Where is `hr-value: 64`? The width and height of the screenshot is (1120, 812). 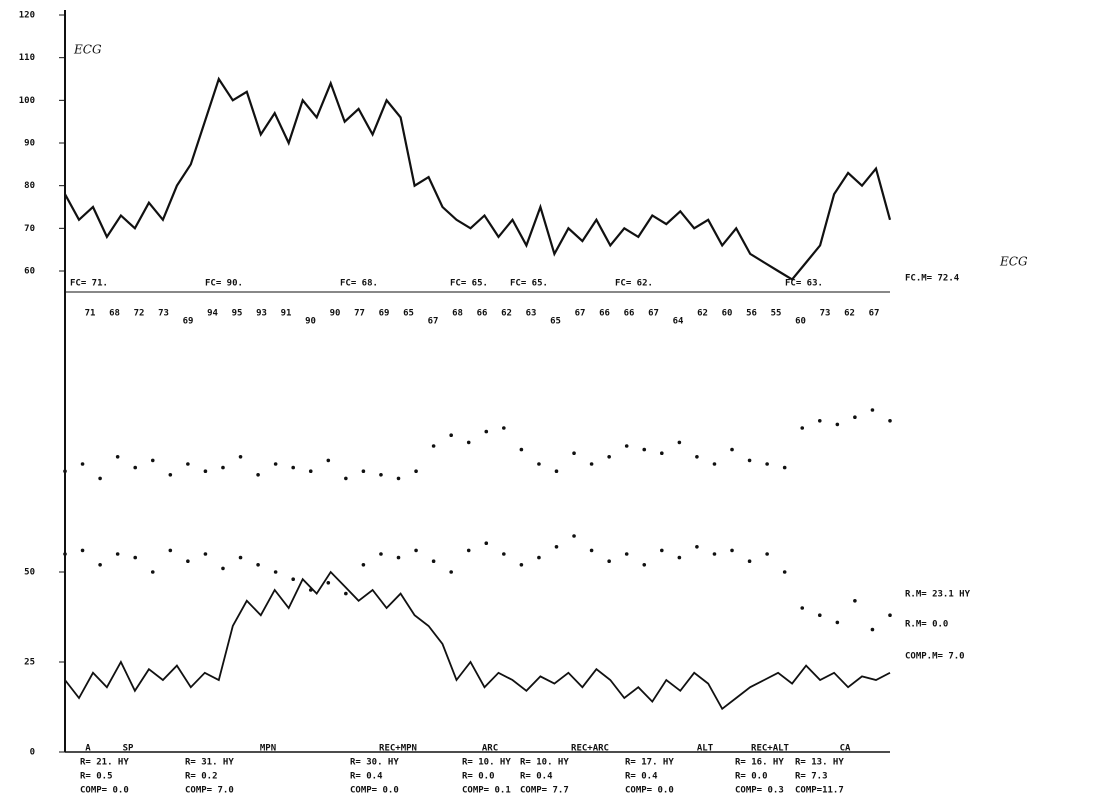
hr-value: 64 is located at coordinates (678, 322).